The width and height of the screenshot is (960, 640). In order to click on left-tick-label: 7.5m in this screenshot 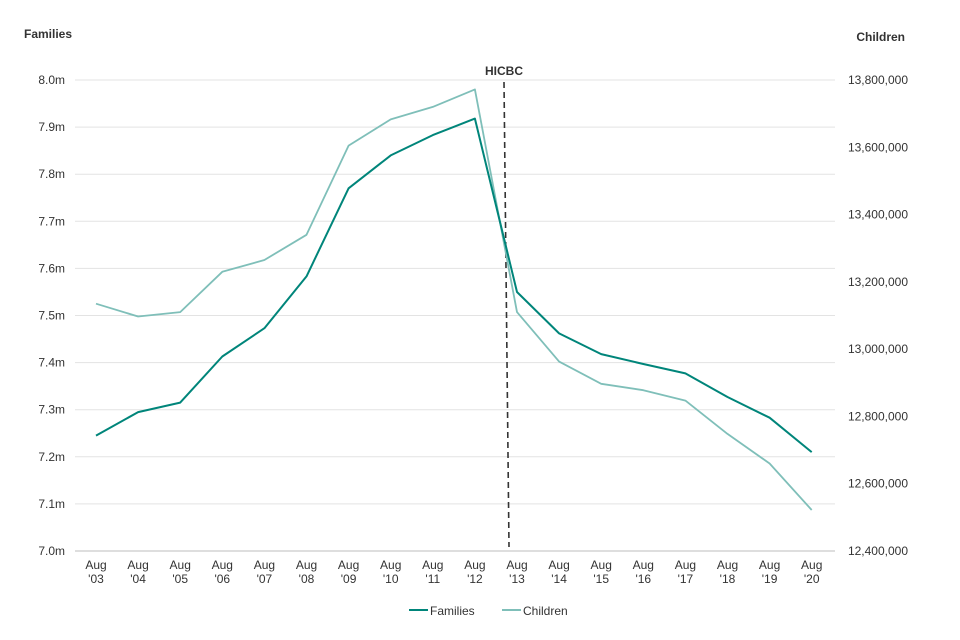, I will do `click(51, 316)`.